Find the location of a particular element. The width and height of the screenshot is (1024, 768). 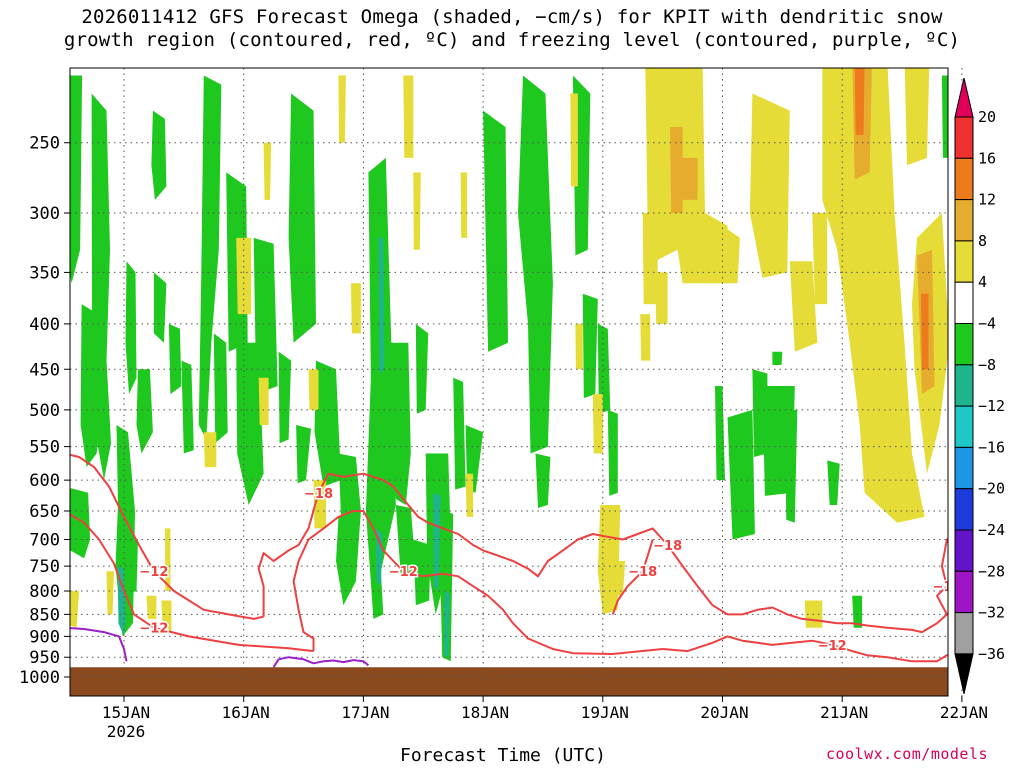

colorbar-label-12: −32 is located at coordinates (991, 613).